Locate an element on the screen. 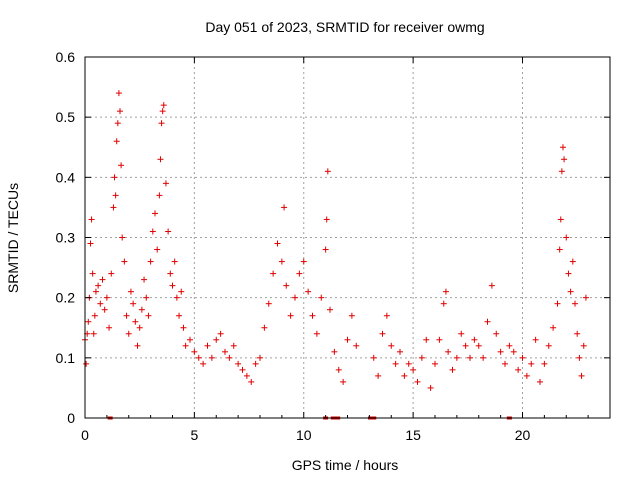 This screenshot has width=640, height=480. y-tick-label: 0.5 is located at coordinates (66, 117).